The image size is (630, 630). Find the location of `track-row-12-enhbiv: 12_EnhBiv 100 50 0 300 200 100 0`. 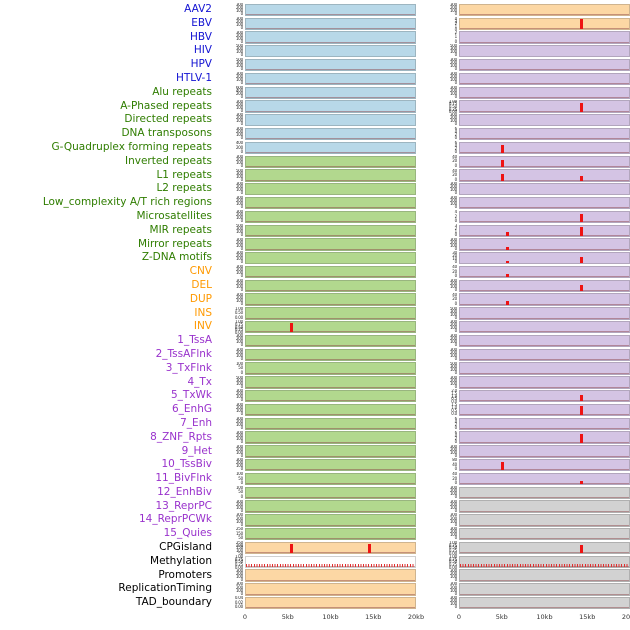

track-row-12-enhbiv: 12_EnhBiv 100 50 0 300 200 100 0 is located at coordinates (315, 493).